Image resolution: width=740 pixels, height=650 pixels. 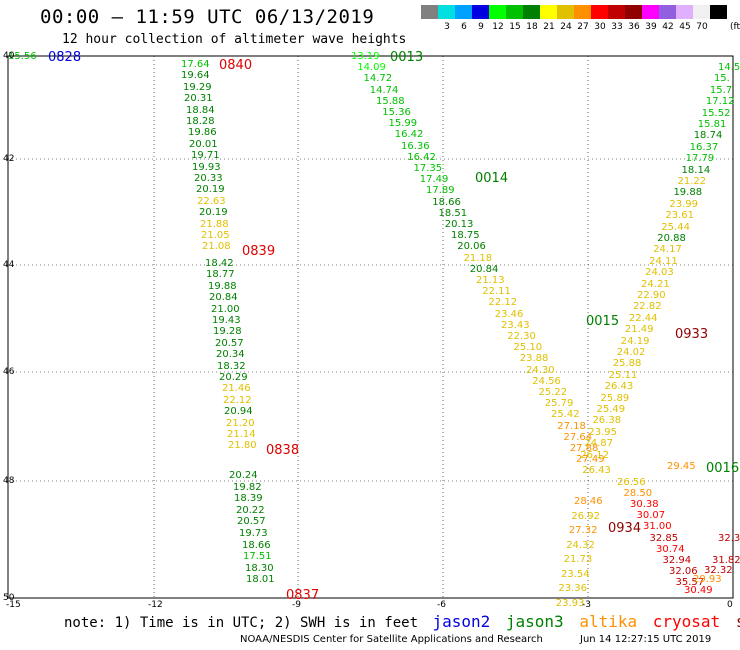 What do you see at coordinates (214, 224) in the screenshot?
I see `swh-value: 21.88` at bounding box center [214, 224].